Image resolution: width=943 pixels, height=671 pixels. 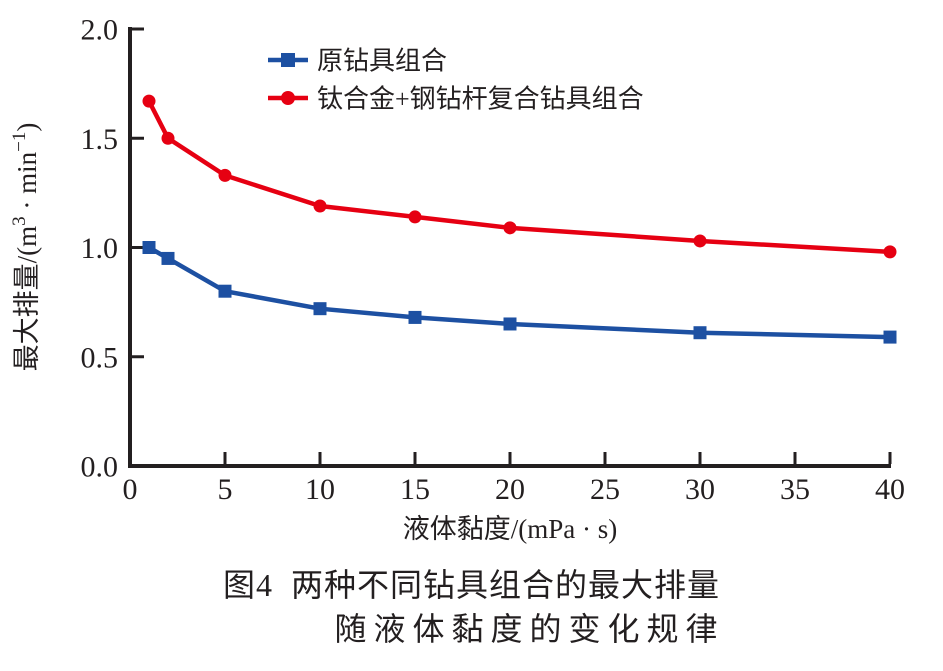 What do you see at coordinates (471, 585) in the screenshot?
I see `caption-line-1: 图4 两种不同钻具组合的最大排量` at bounding box center [471, 585].